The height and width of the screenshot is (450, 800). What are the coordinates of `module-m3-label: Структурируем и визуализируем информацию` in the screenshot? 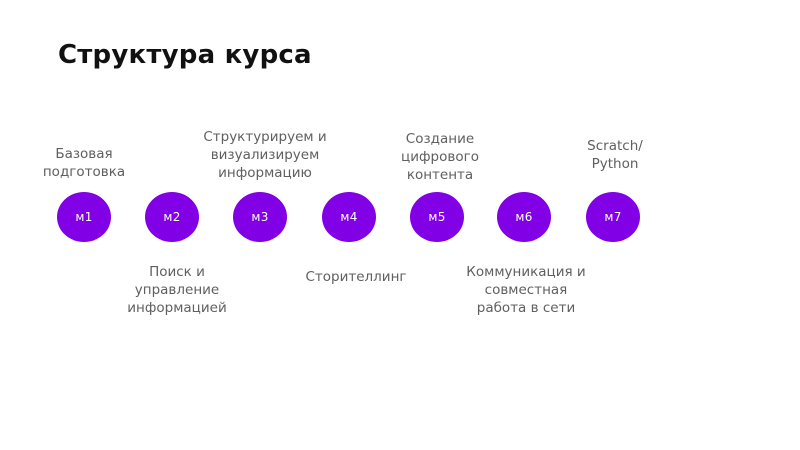 It's located at (265, 155).